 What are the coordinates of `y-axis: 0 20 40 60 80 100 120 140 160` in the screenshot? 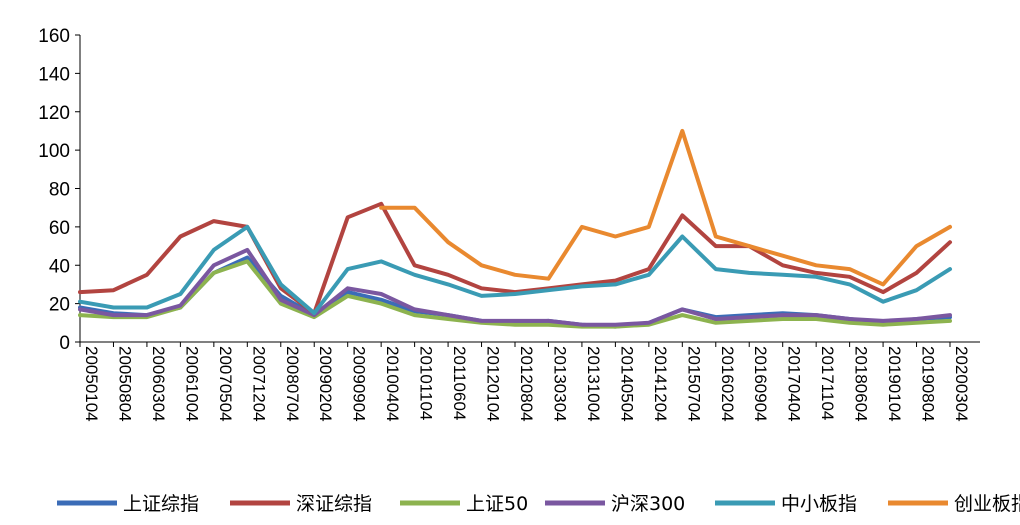 It's located at (59, 190).